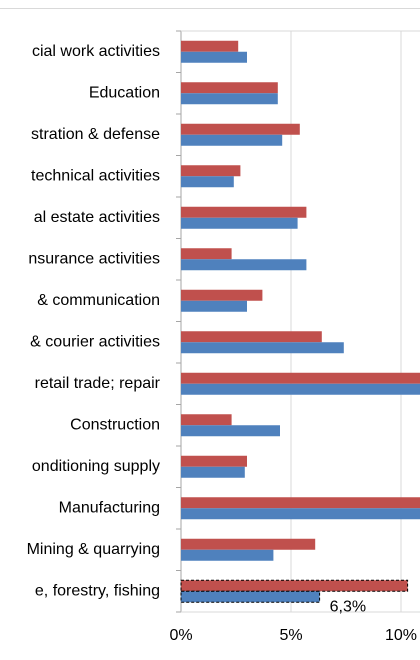 The width and height of the screenshot is (420, 660). I want to click on y-tick-label: technical activities, so click(95, 175).